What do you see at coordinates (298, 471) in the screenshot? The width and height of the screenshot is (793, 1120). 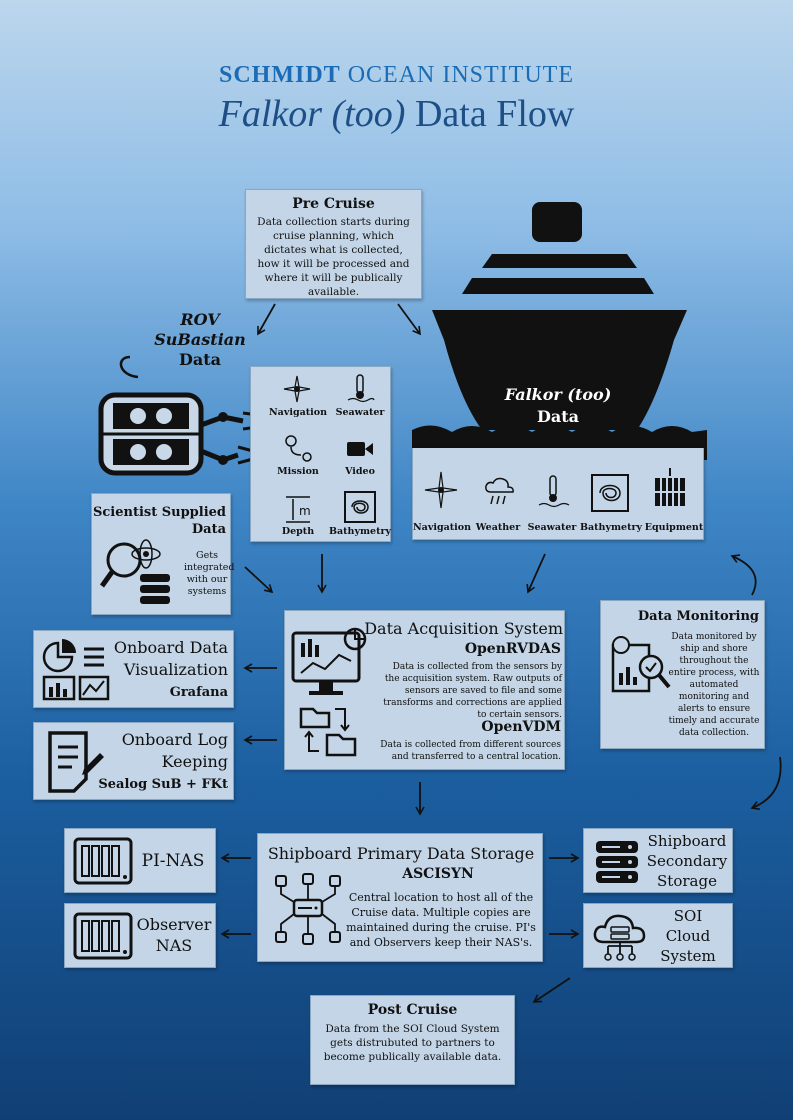 I see `rov-item-label: Mission` at bounding box center [298, 471].